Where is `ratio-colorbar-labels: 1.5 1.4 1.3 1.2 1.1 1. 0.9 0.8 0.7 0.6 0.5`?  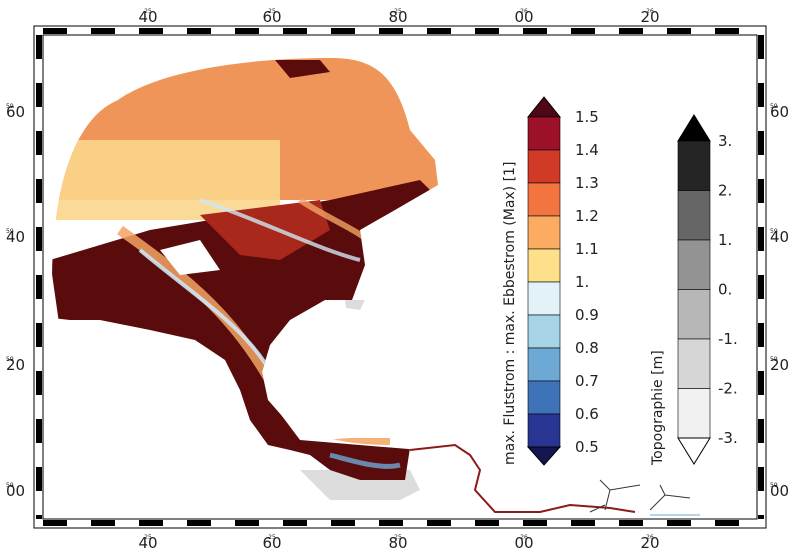
ratio-colorbar-labels: 1.5 1.4 1.3 1.2 1.1 1. 0.9 0.8 0.7 0.6 0.5 is located at coordinates (587, 282).